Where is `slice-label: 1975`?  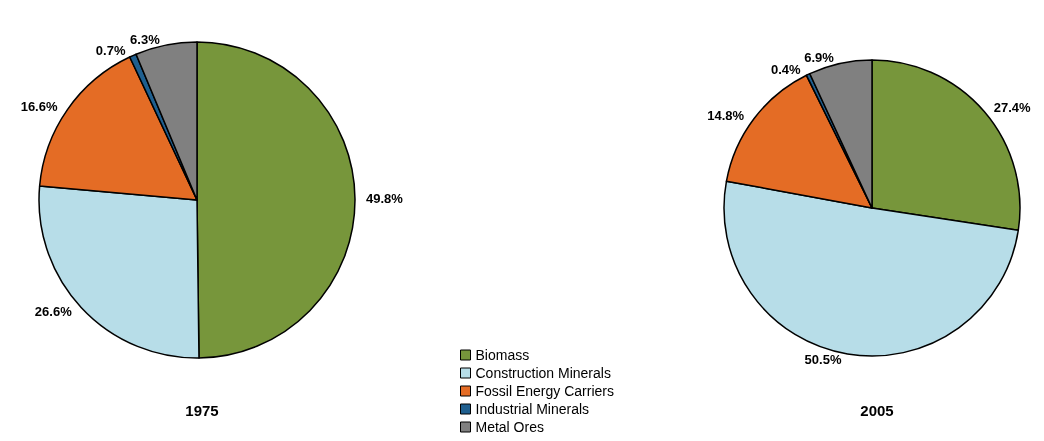
slice-label: 1975 is located at coordinates (202, 410).